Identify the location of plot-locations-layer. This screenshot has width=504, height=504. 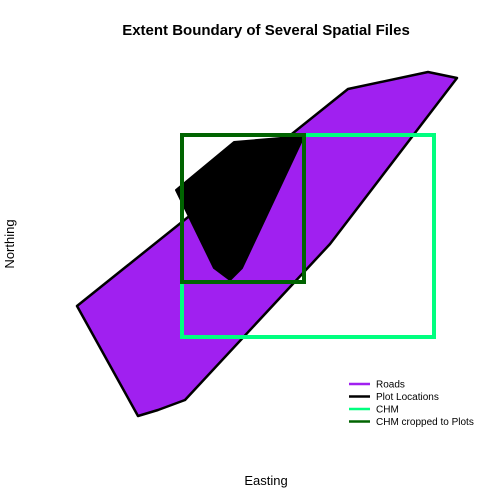
(240, 208).